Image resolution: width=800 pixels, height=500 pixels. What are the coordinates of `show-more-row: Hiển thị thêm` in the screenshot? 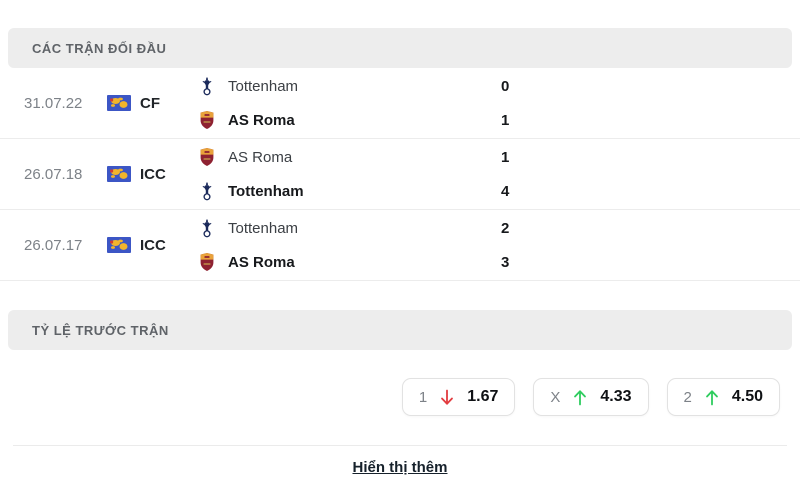 It's located at (400, 468).